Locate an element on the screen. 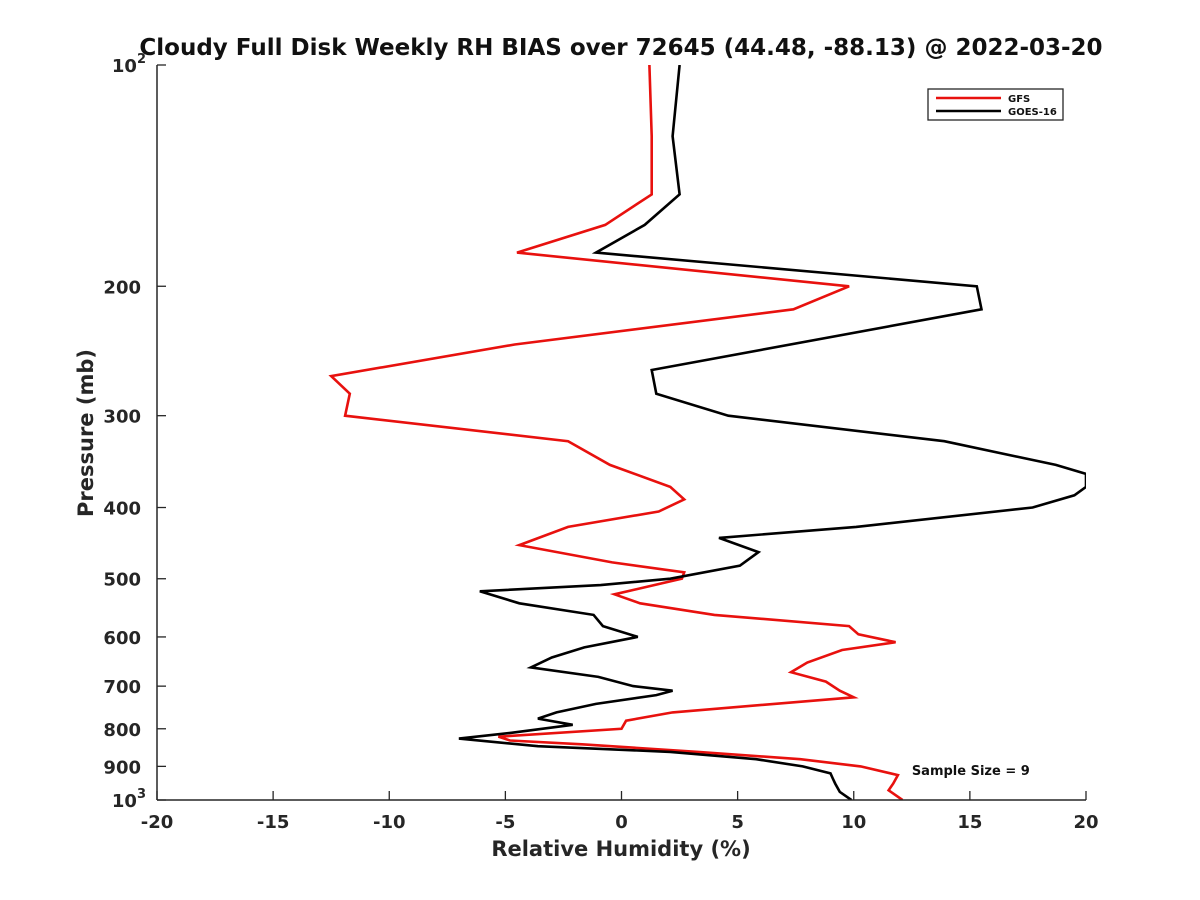 Image resolution: width=1200 pixels, height=900 pixels. legend: GFS GOES-16 is located at coordinates (995, 104).